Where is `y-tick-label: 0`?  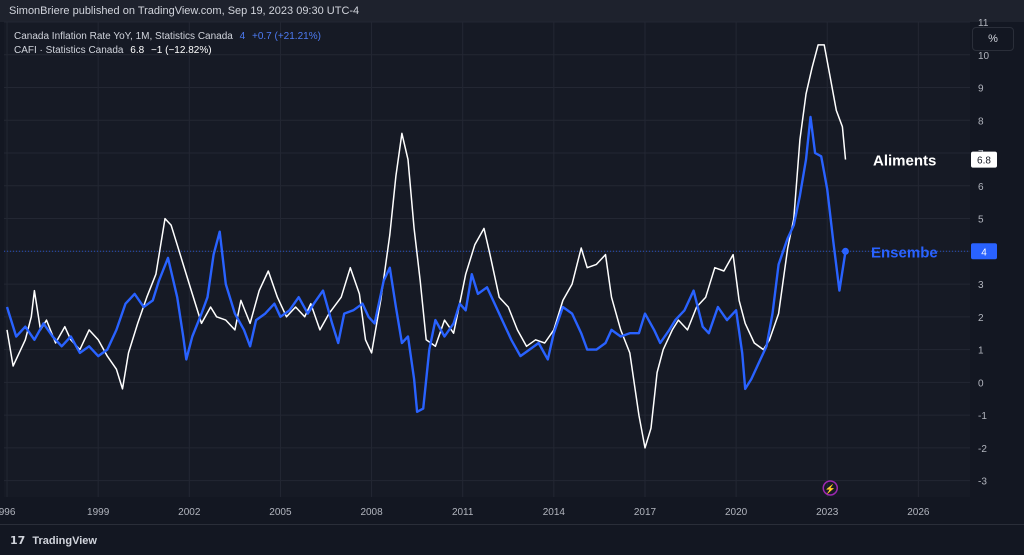 y-tick-label: 0 is located at coordinates (981, 383).